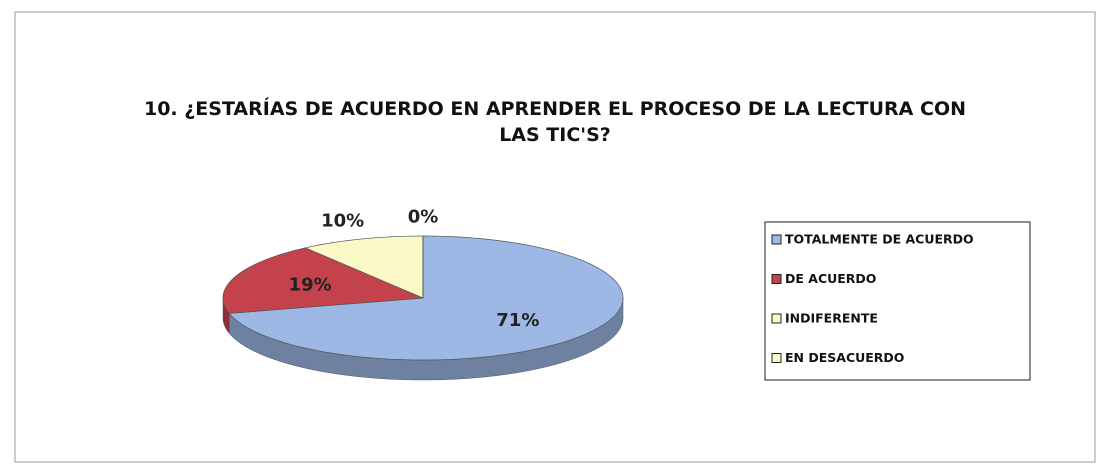 This screenshot has height=472, width=1109. What do you see at coordinates (517, 320) in the screenshot?
I see `data-label: 71%` at bounding box center [517, 320].